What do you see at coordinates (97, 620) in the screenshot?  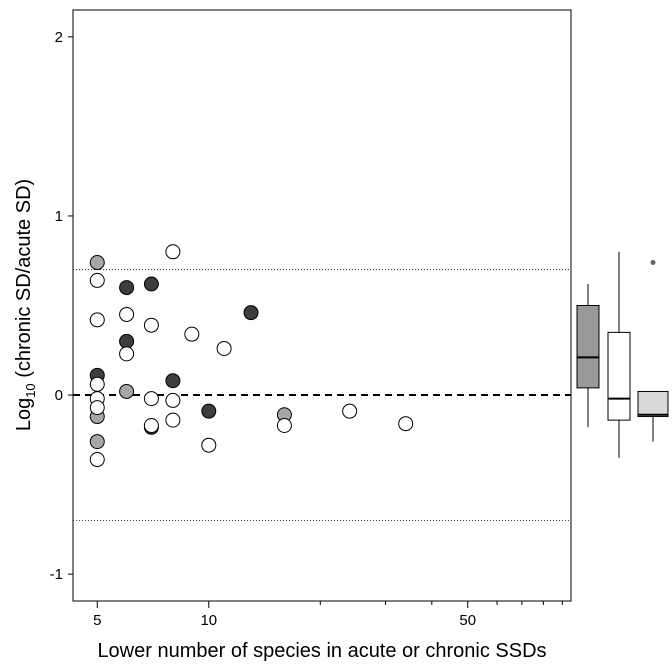 I see `x-tick-label: 5` at bounding box center [97, 620].